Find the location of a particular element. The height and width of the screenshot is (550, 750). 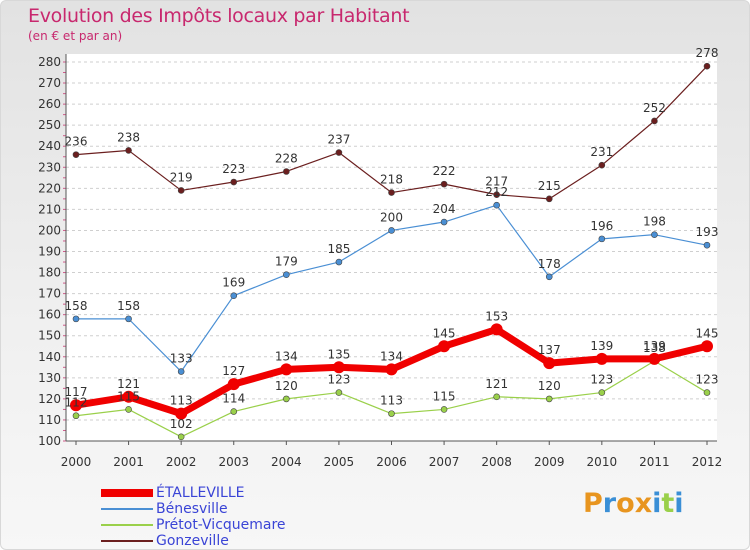

data-label: 121 is located at coordinates (496, 384).